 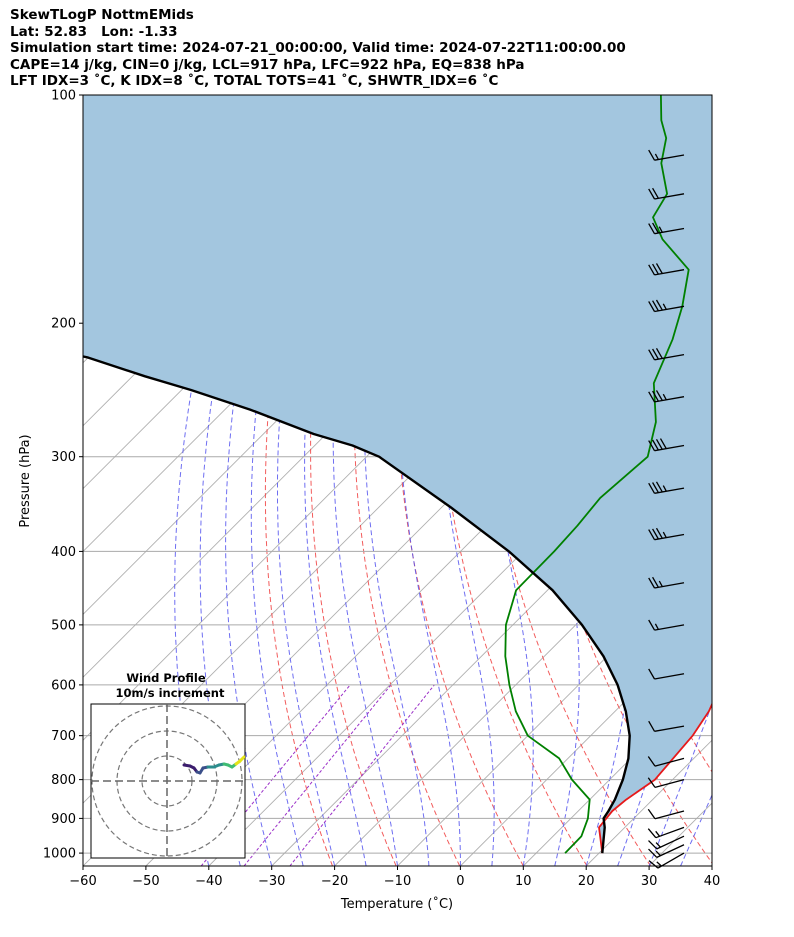 I want to click on temperature-trace, so click(x=655, y=778).